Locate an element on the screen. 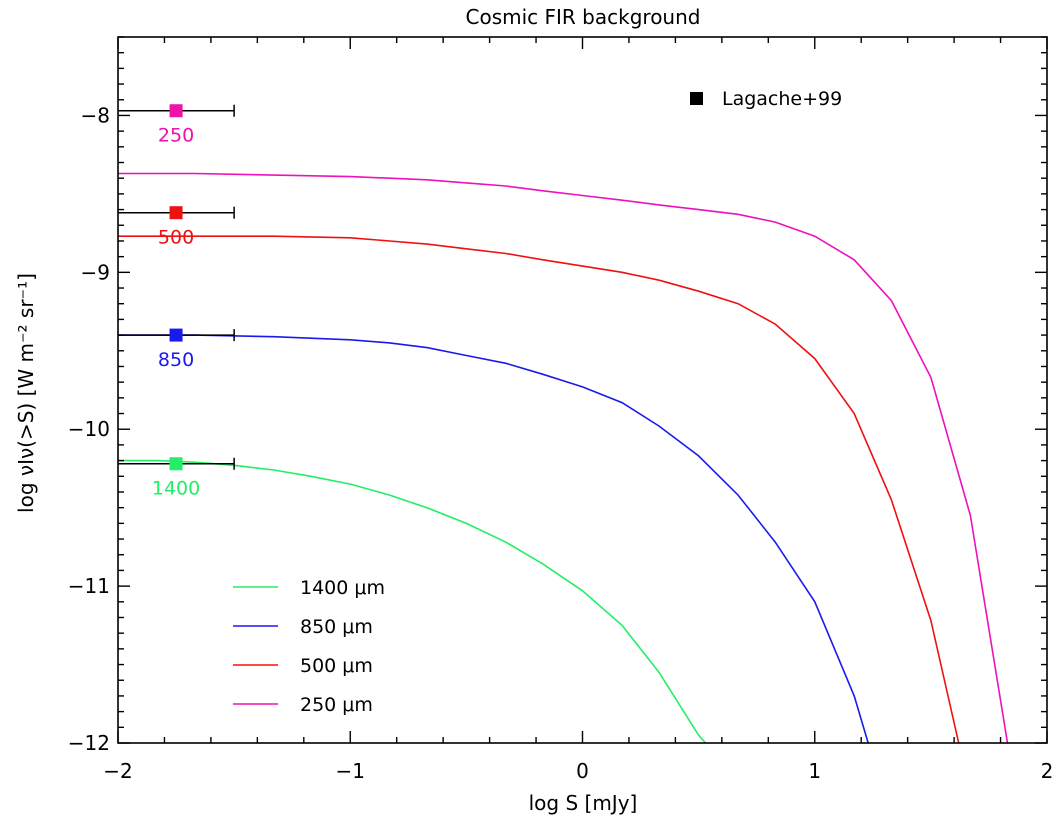 Image resolution: width=1058 pixels, height=827 pixels. x-tick-label: −2 is located at coordinates (117, 771).